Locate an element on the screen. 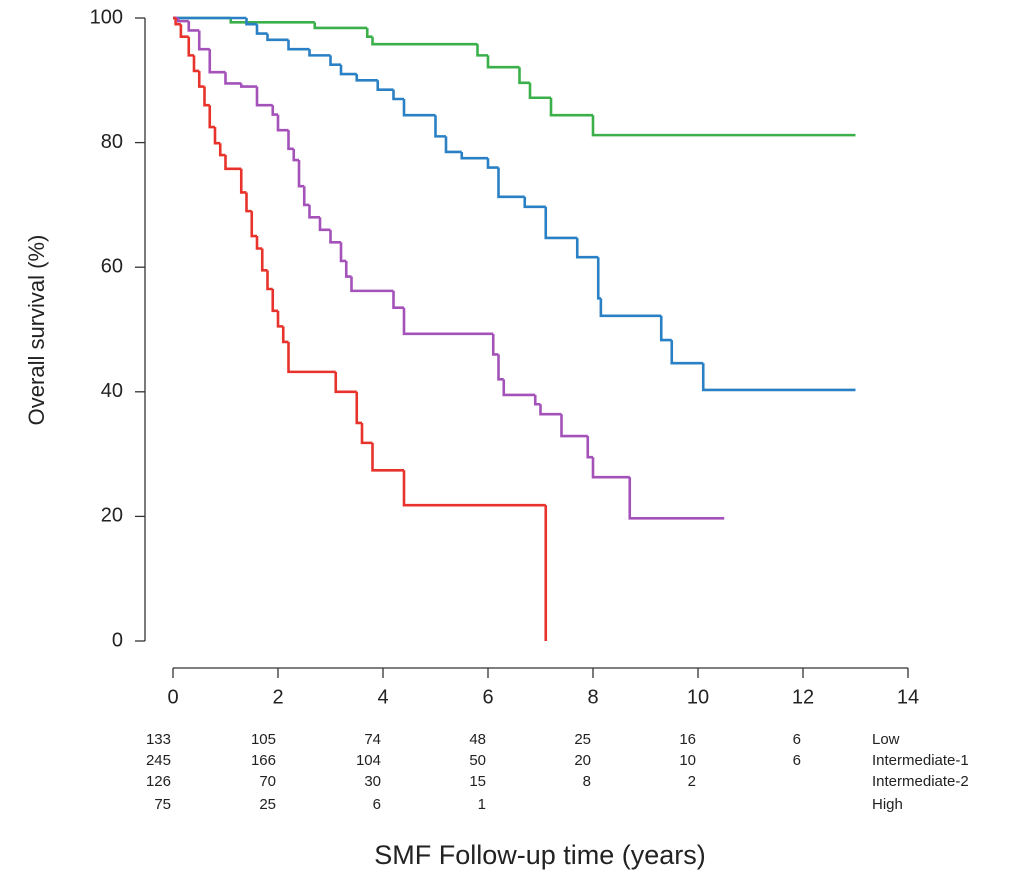 The image size is (1020, 879). at-risk-count: 133 is located at coordinates (158, 739).